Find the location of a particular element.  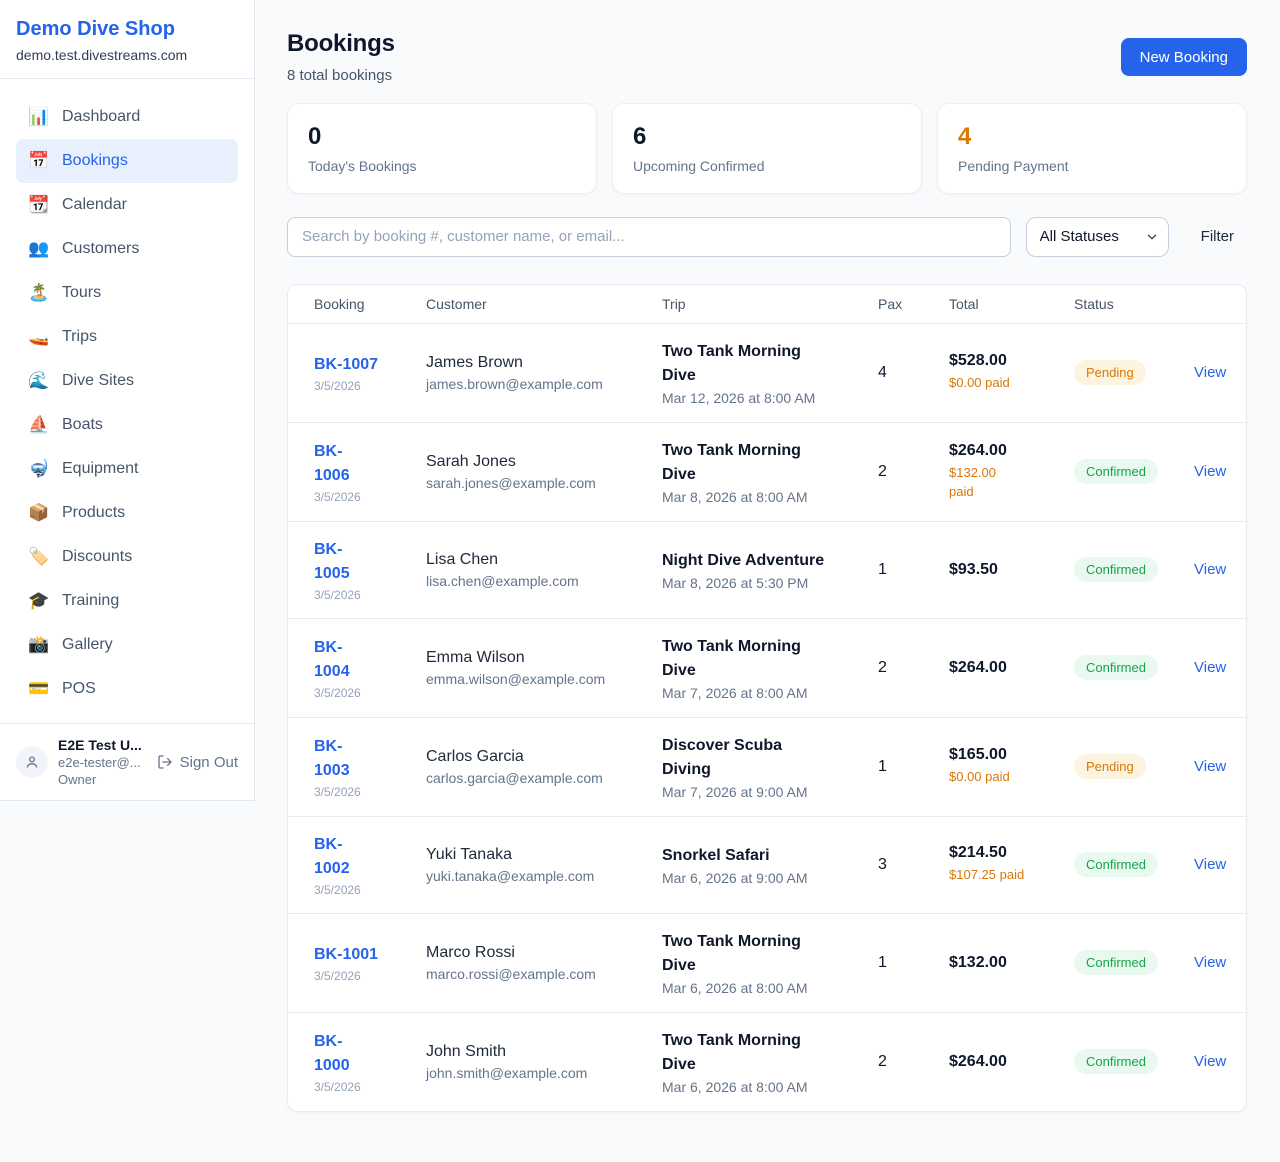

column-header-customer: Customer is located at coordinates (456, 303).